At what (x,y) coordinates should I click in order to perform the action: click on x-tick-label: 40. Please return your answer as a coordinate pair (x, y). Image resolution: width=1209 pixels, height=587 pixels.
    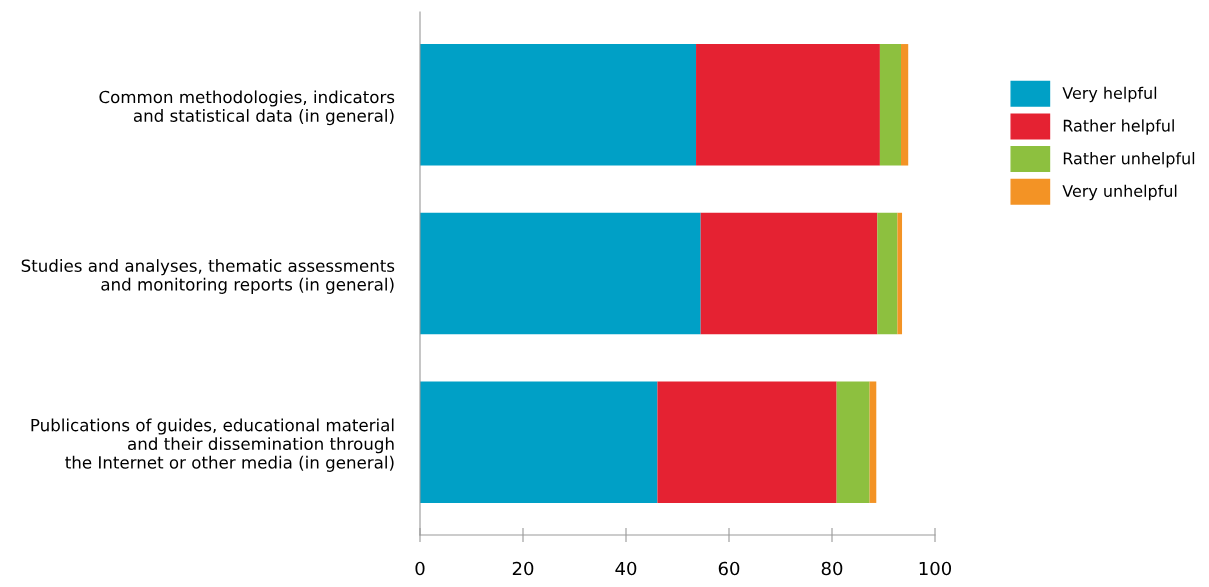
    Looking at the image, I should click on (626, 568).